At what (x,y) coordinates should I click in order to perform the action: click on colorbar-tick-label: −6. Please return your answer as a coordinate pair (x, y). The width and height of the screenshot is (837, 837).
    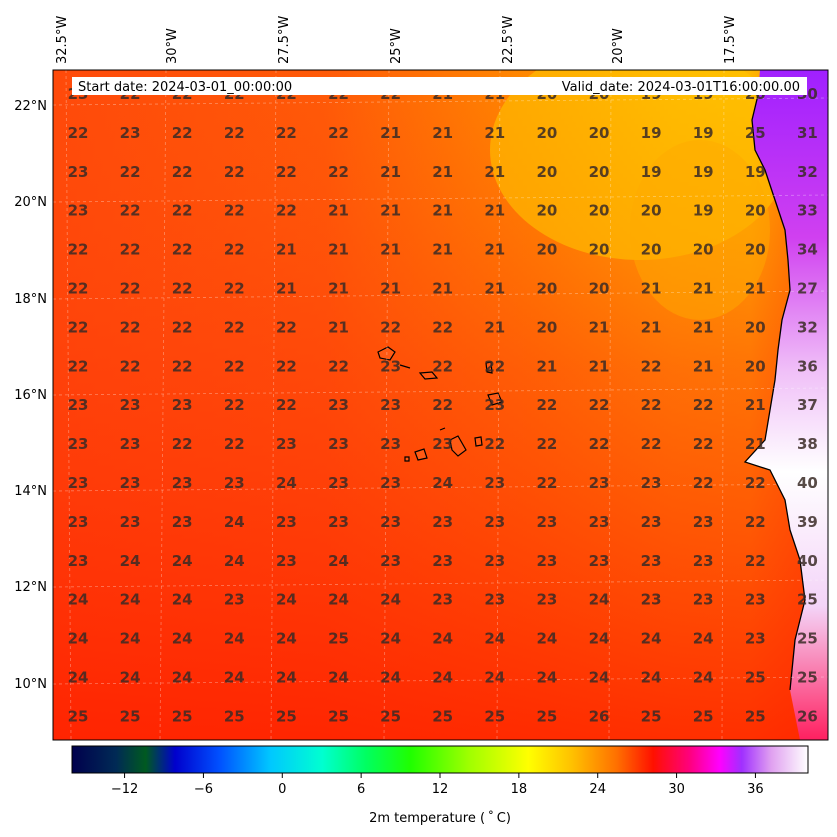
    Looking at the image, I should click on (203, 789).